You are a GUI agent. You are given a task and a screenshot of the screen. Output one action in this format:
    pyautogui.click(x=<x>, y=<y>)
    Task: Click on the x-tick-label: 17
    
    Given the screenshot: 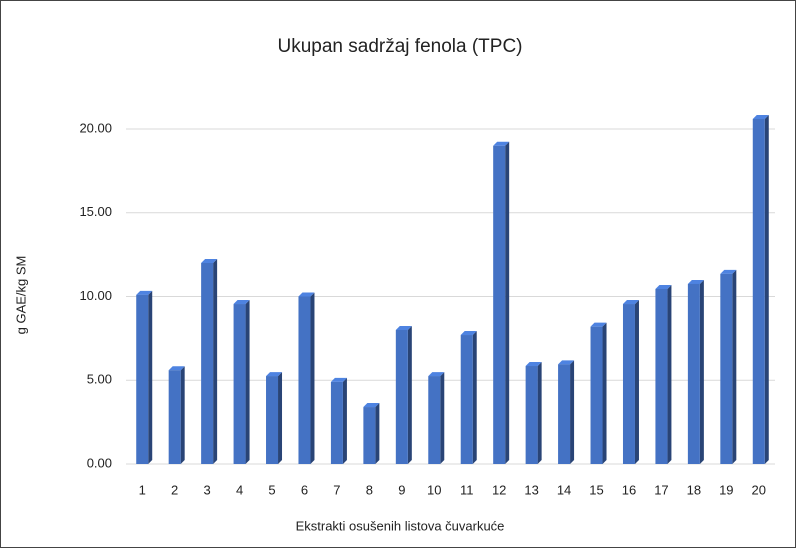 What is the action you would take?
    pyautogui.click(x=661, y=489)
    